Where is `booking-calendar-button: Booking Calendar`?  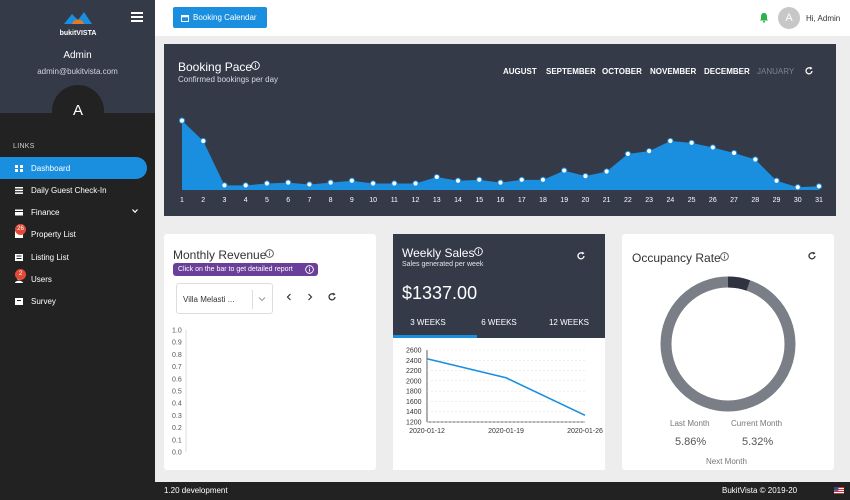
booking-calendar-button: Booking Calendar is located at coordinates (220, 17).